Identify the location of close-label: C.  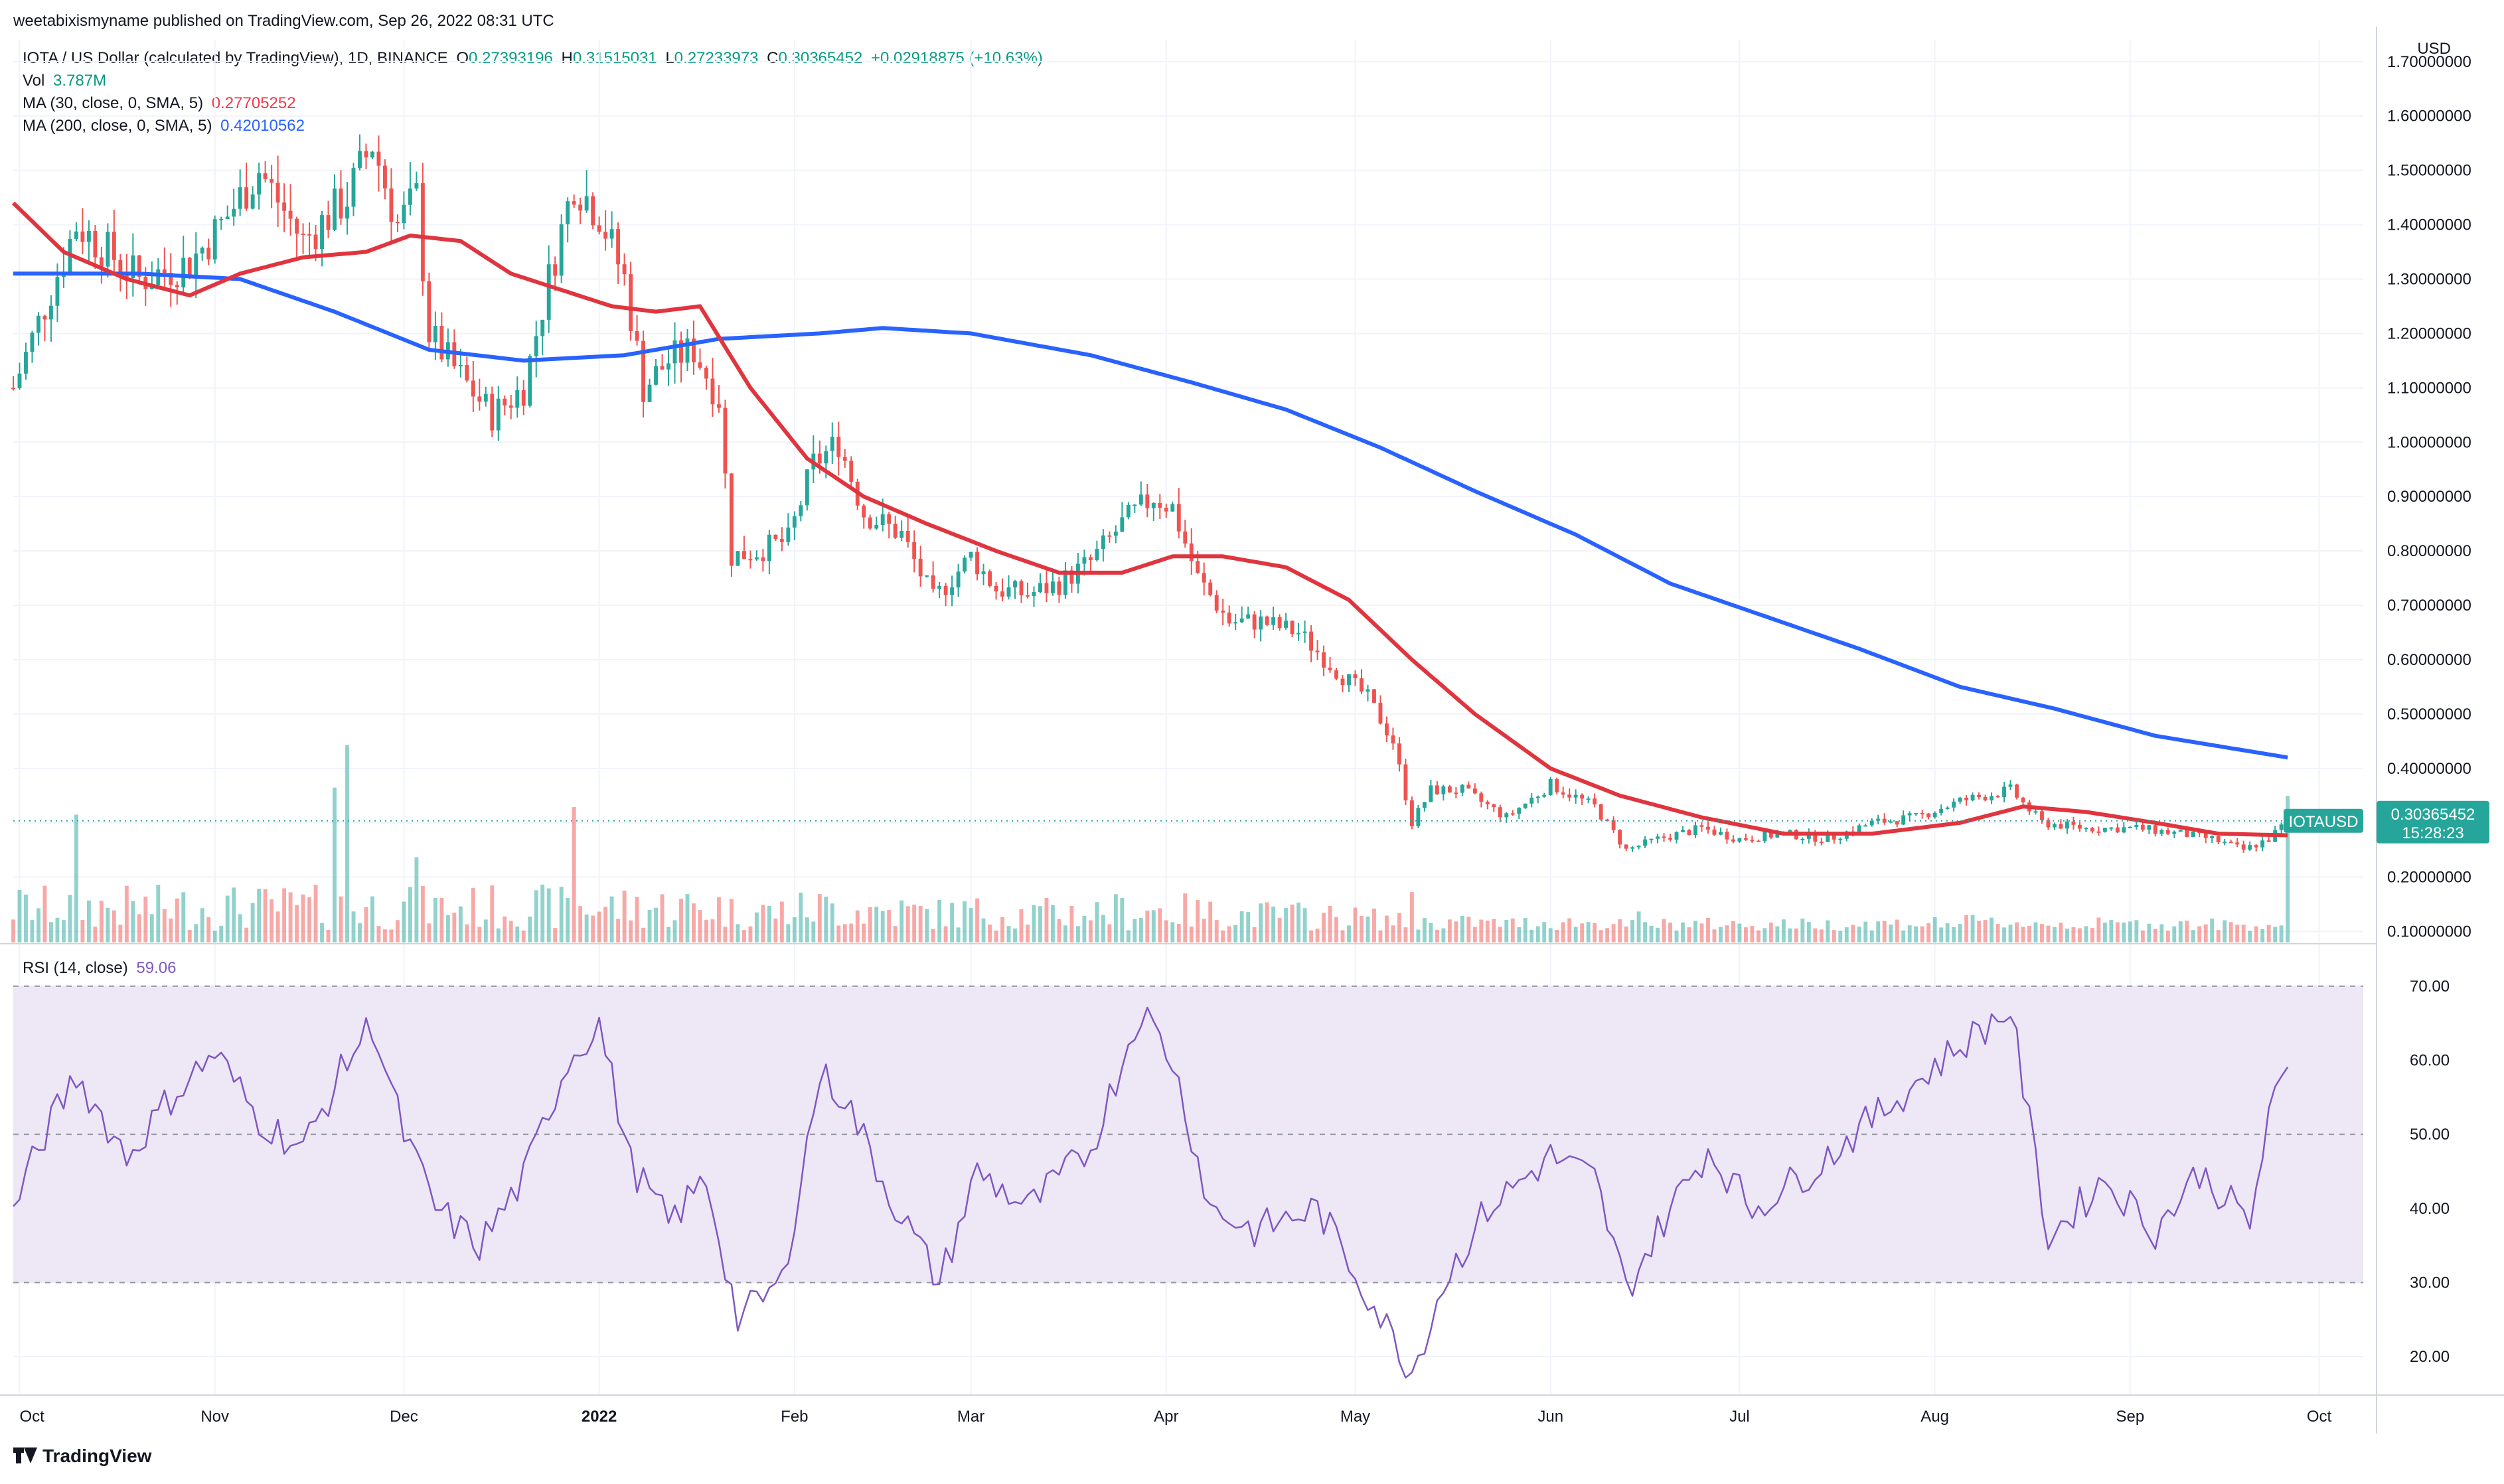
(773, 58).